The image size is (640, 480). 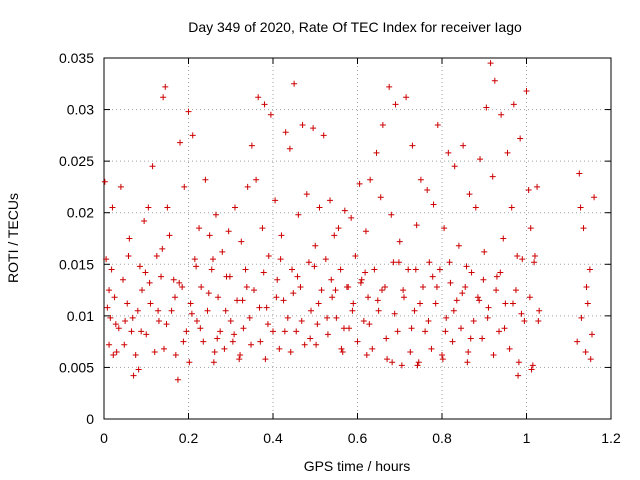 I want to click on x-tick-label: 1.2, so click(x=611, y=438).